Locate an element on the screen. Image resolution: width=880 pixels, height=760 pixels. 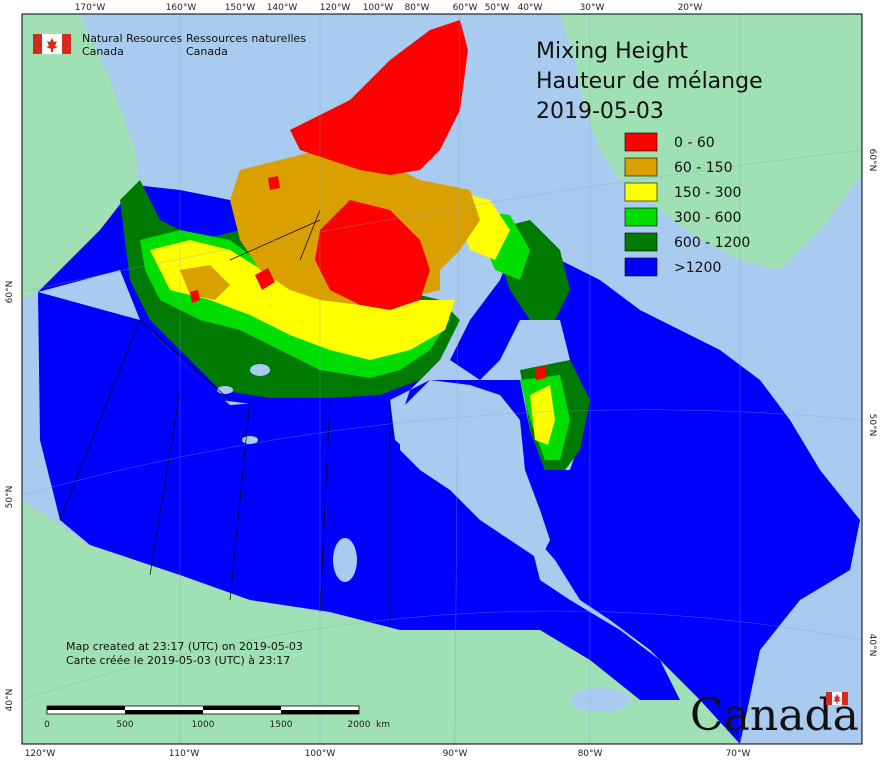
lake-winnipeg is located at coordinates (345, 560).